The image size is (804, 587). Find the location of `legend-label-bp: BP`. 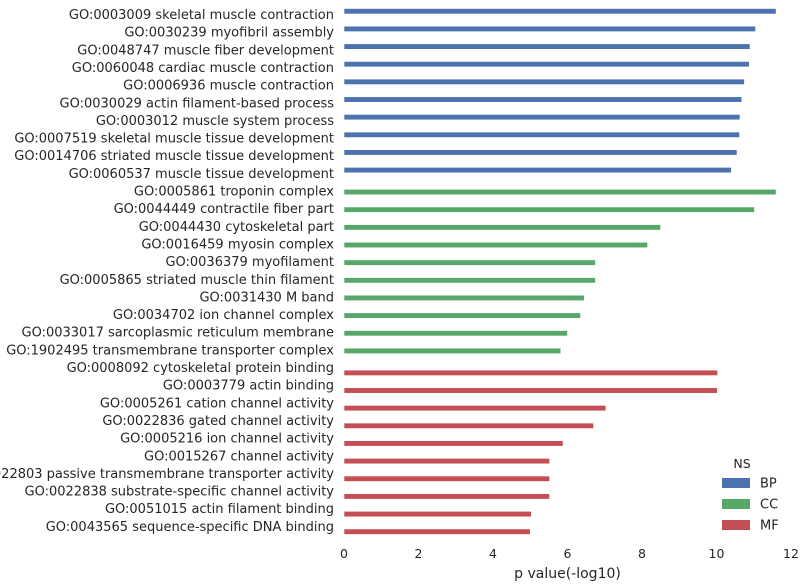

legend-label-bp: BP is located at coordinates (768, 484).